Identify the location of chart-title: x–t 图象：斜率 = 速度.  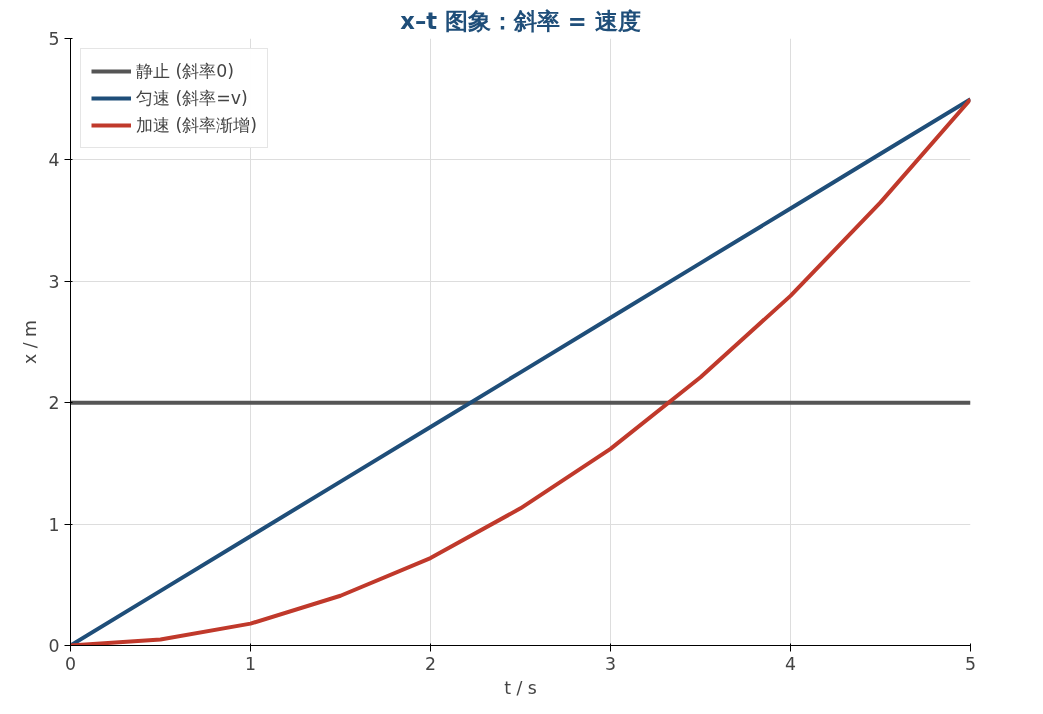
(520, 20).